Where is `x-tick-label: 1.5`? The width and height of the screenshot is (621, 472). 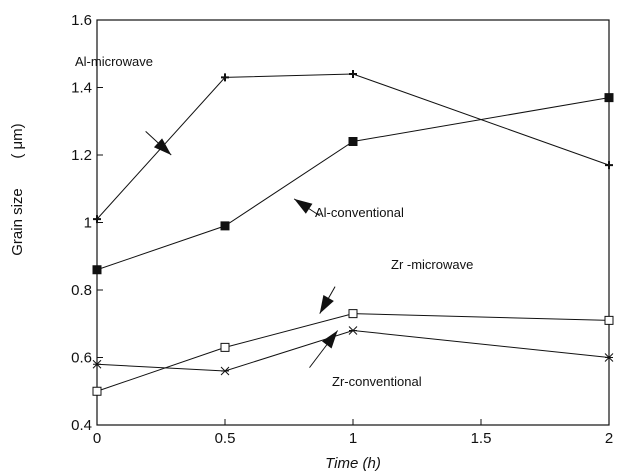 x-tick-label: 1.5 is located at coordinates (481, 438).